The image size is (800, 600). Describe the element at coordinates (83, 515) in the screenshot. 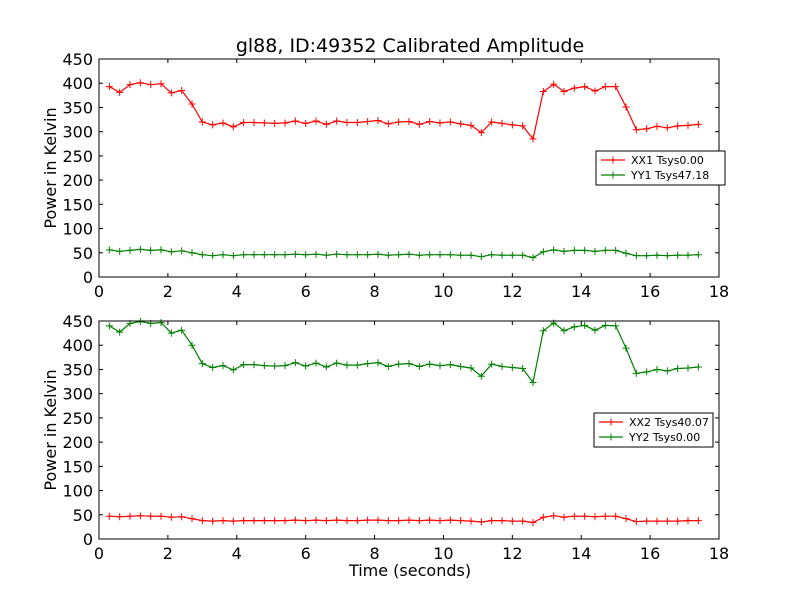

I see `y-tick-label: 50` at that location.